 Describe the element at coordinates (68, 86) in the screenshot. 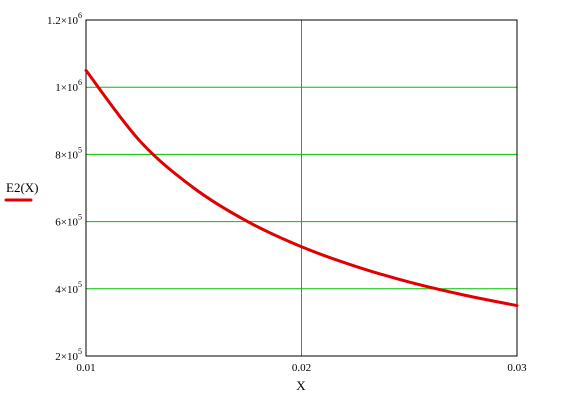

I see `y-tick-label-4: 1×10⁶` at that location.